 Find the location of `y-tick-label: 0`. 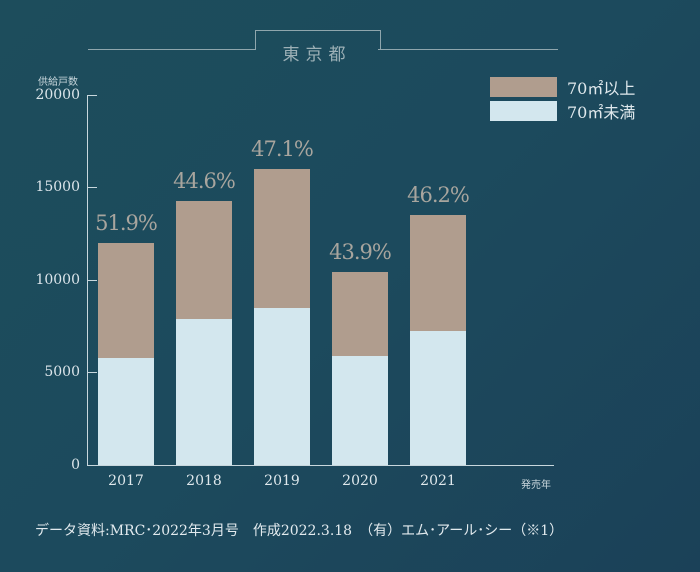

y-tick-label: 0 is located at coordinates (75, 465).